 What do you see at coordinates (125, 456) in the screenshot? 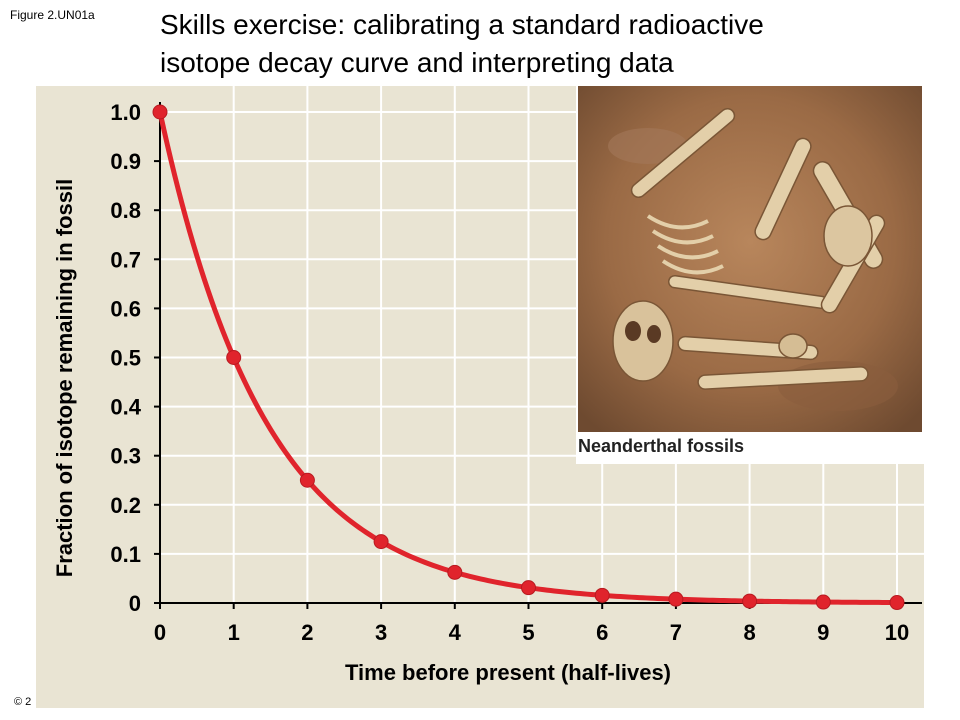
I see `y-tick-label: 0.3` at bounding box center [125, 456].